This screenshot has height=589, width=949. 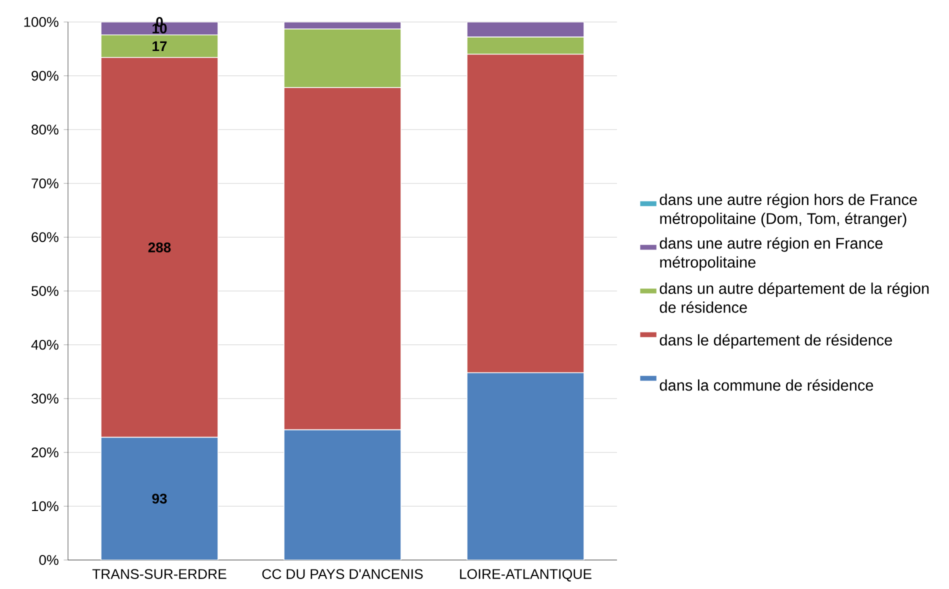 I want to click on legend-label: dans une autre région hors de France métropolitaine (Dom, Tom, étranger), so click(x=788, y=211).